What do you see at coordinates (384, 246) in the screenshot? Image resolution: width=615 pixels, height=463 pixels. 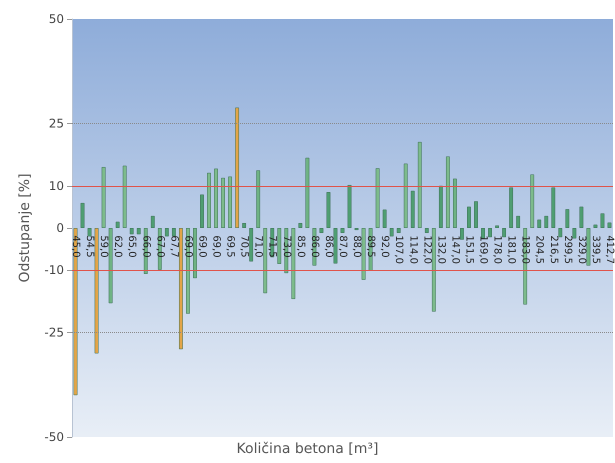 I see `x-tick-label: 92,0` at bounding box center [384, 246].